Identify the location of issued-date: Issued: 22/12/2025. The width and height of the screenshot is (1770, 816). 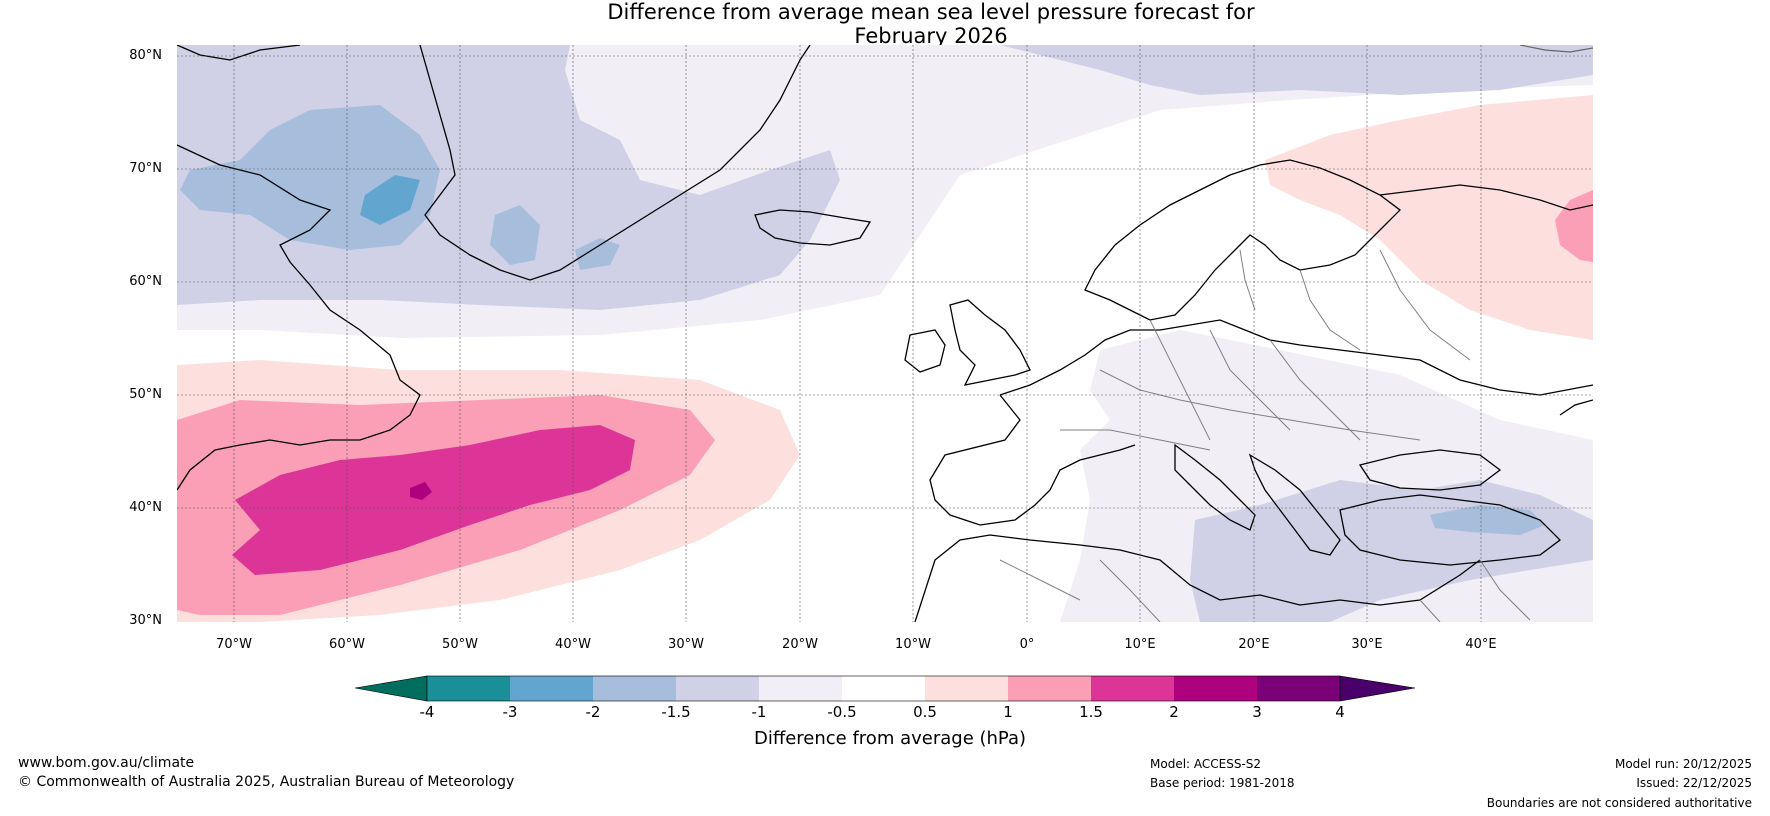
(1694, 783).